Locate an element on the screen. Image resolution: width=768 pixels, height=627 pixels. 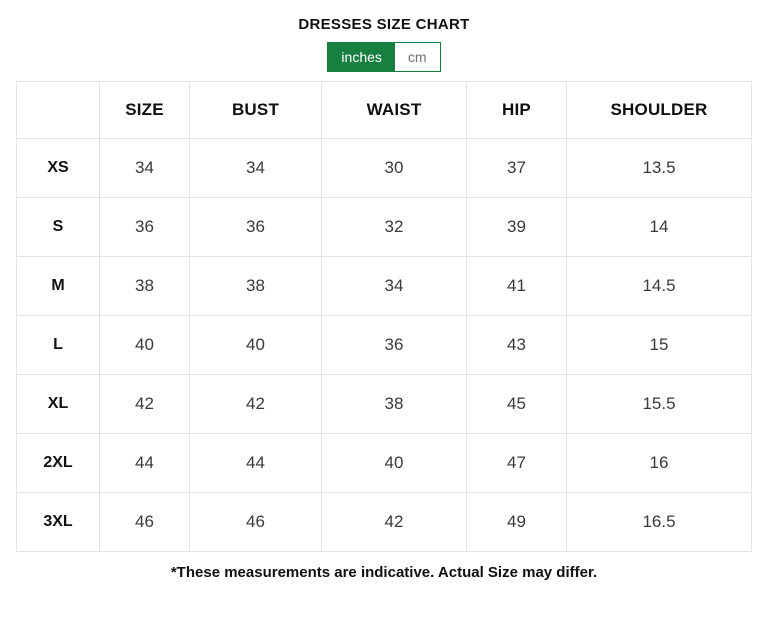
size-label: XS is located at coordinates (58, 168).